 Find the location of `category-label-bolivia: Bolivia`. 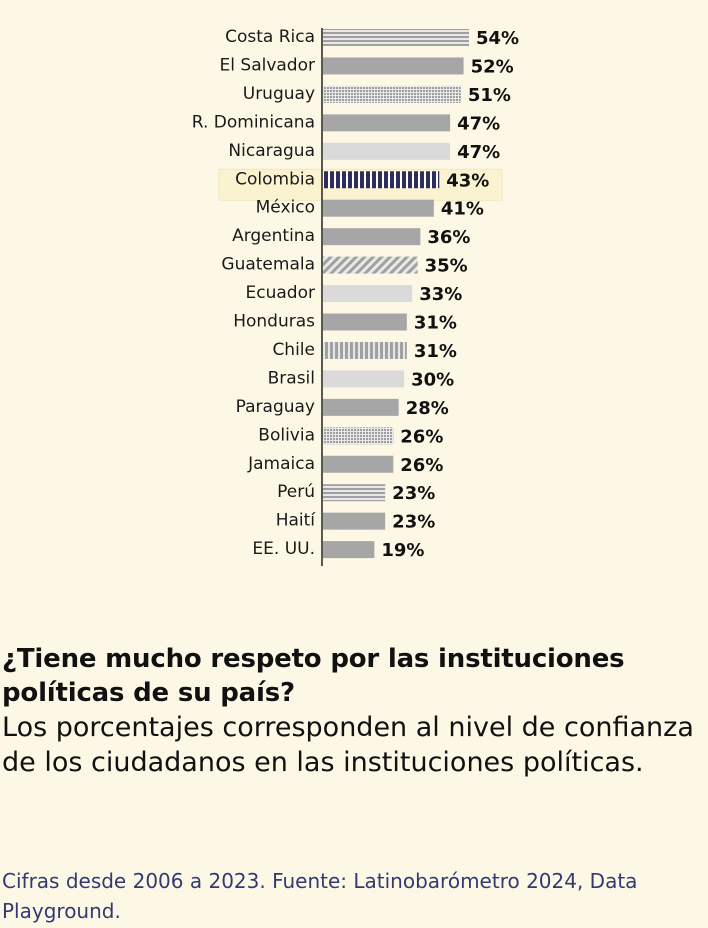

category-label-bolivia: Bolivia is located at coordinates (286, 435).